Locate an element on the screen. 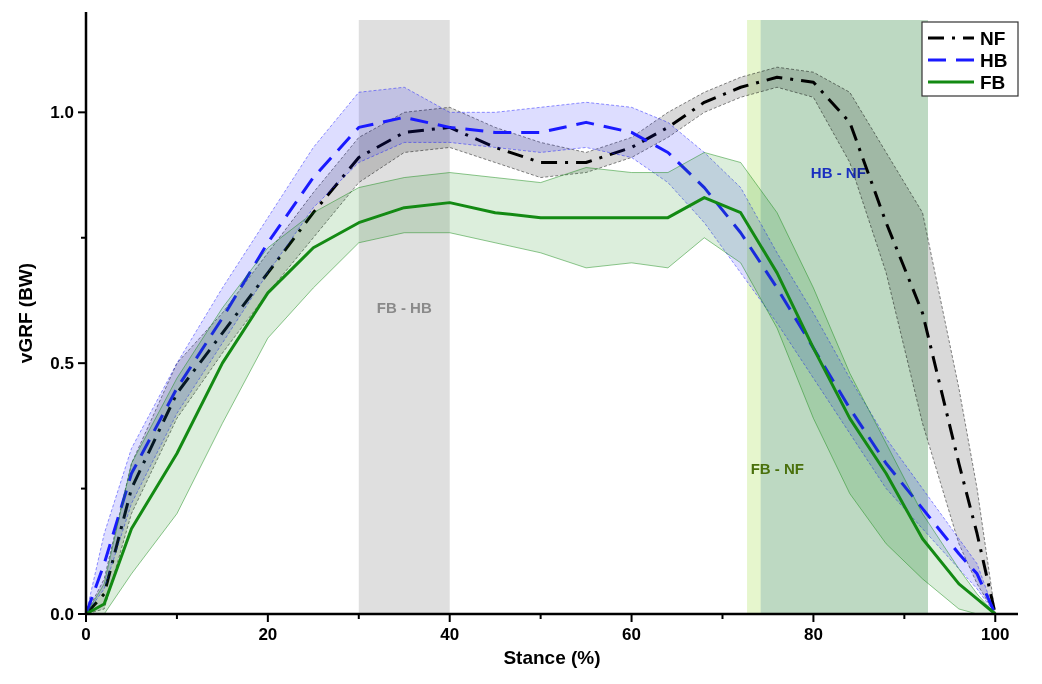  band-label: HB - NF is located at coordinates (838, 172).